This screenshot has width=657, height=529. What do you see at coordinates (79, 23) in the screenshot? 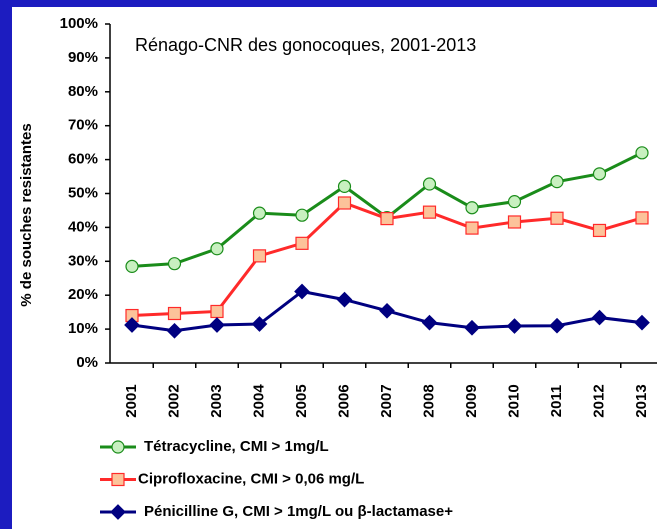
I see `y-tick-label: 100%` at bounding box center [79, 23].